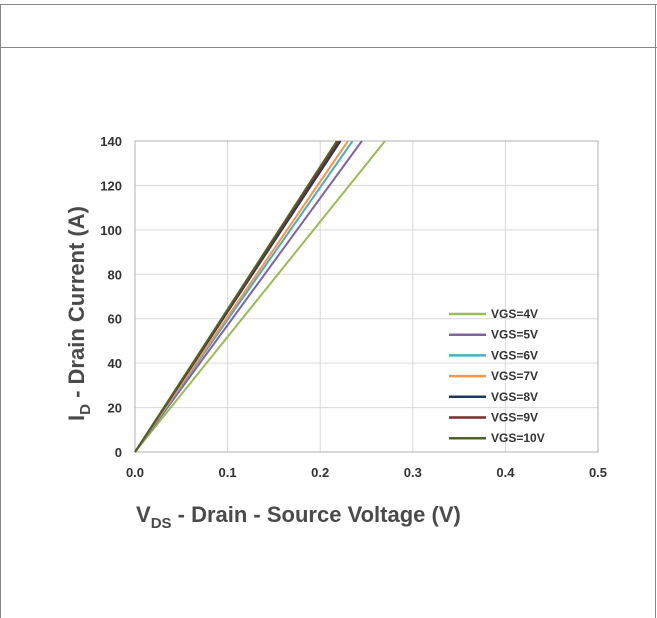 The height and width of the screenshot is (618, 657). I want to click on y-tick-label: 20, so click(115, 408).